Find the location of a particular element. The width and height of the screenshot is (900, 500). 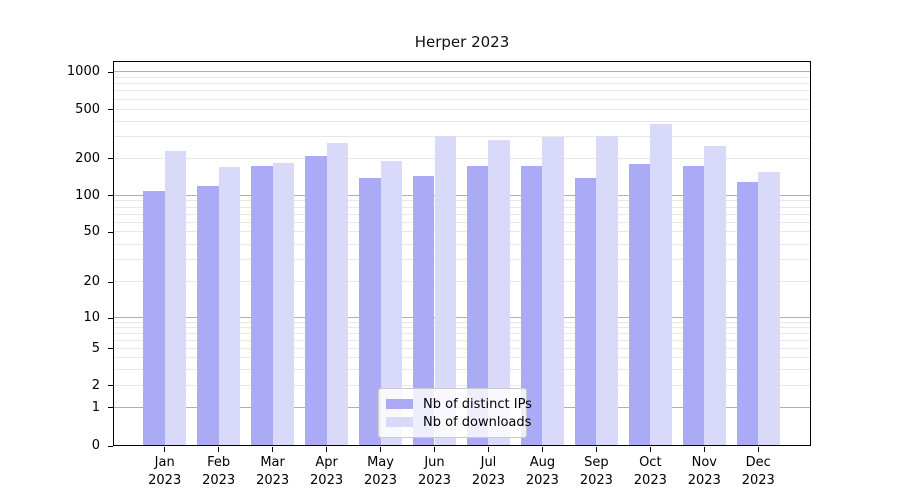

y-tick-label: 10 is located at coordinates (91, 318).